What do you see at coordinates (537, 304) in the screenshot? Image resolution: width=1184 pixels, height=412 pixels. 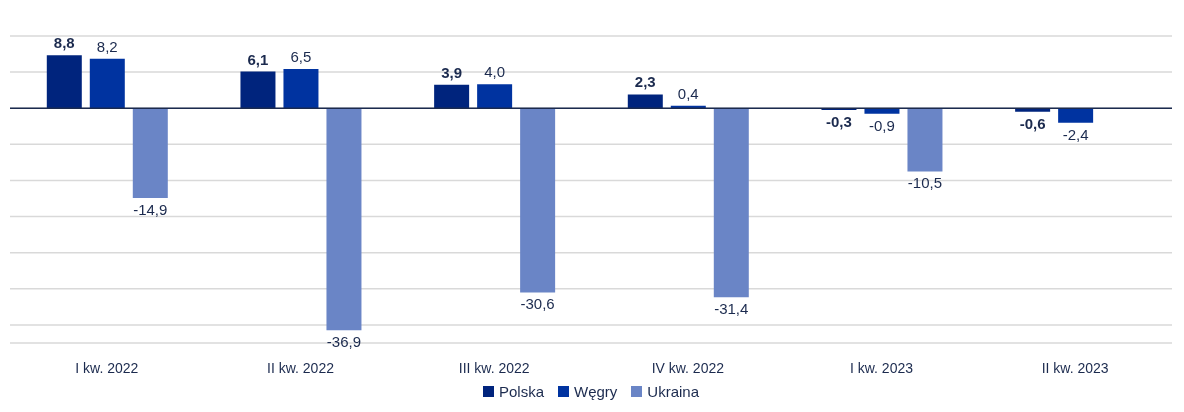 I see `data-label: -30,6` at bounding box center [537, 304].